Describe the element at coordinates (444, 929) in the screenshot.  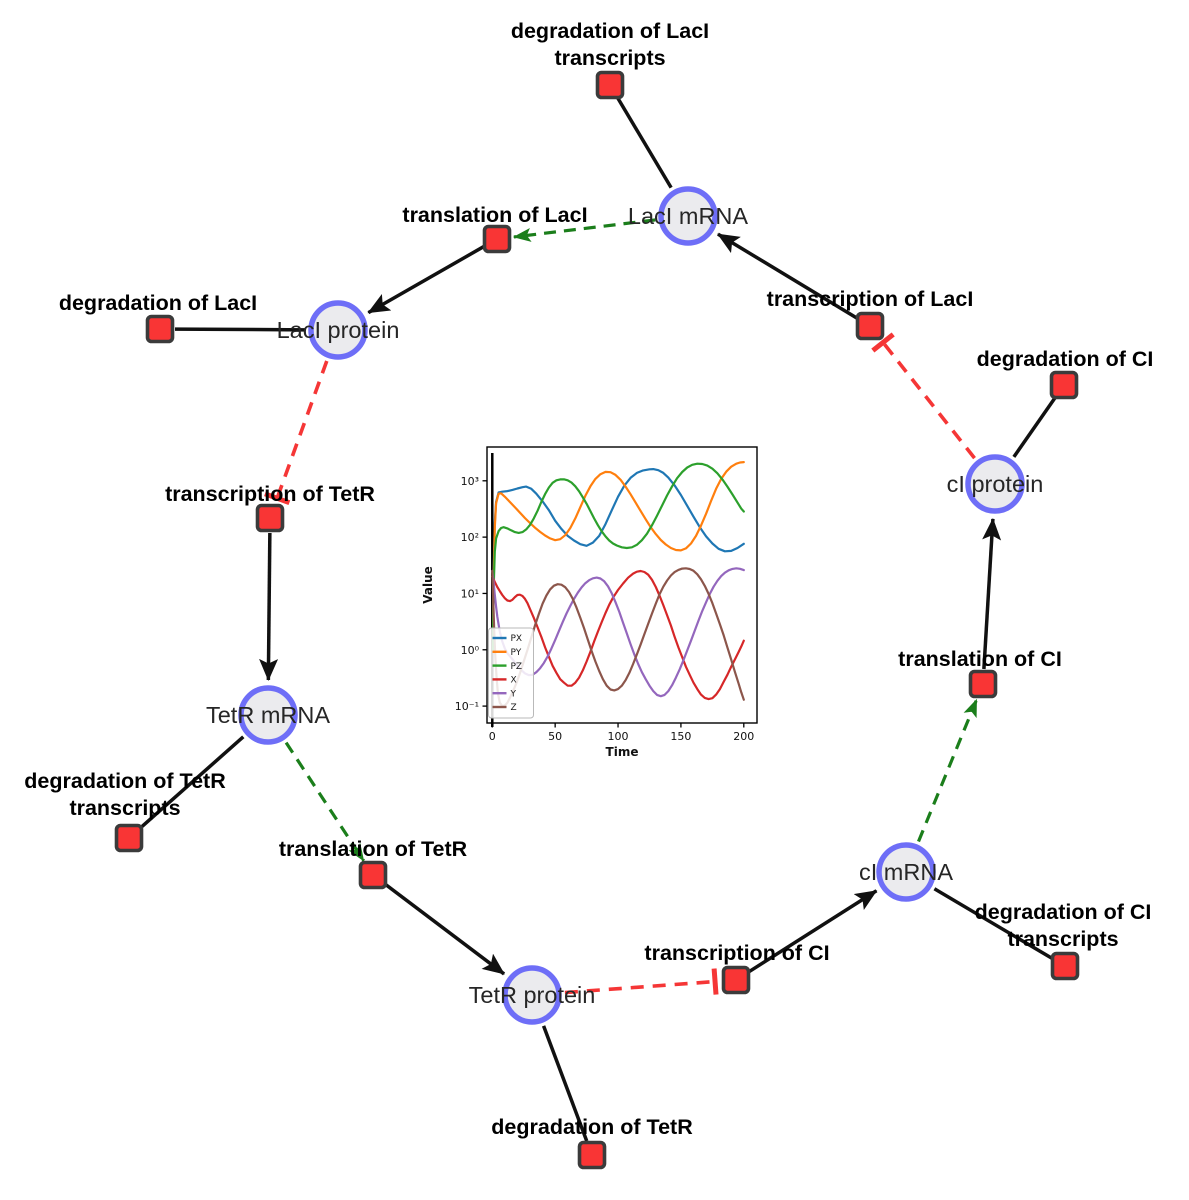
I see `edge-arrow-transl_tetr-to-tetr_prot` at that location.